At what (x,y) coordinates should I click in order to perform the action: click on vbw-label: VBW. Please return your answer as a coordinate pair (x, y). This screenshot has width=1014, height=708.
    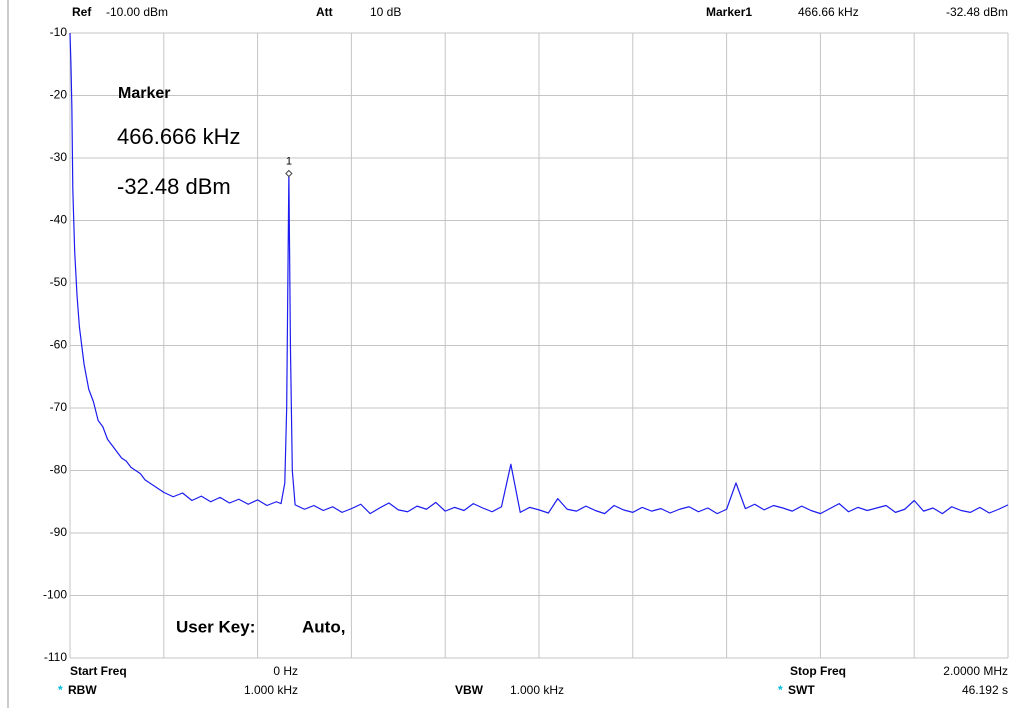
    Looking at the image, I should click on (469, 690).